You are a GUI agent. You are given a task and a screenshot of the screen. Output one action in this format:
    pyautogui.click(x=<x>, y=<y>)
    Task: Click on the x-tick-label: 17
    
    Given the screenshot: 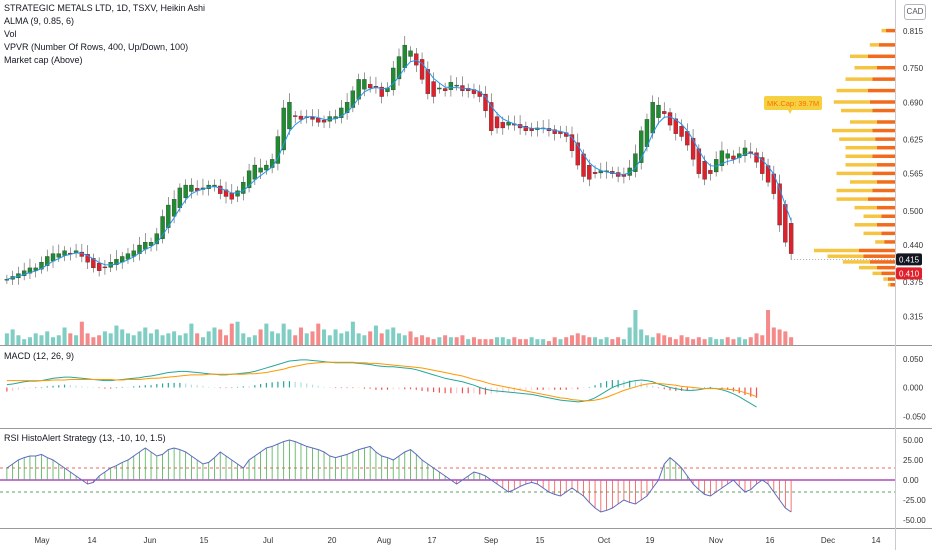 What is the action you would take?
    pyautogui.click(x=432, y=540)
    